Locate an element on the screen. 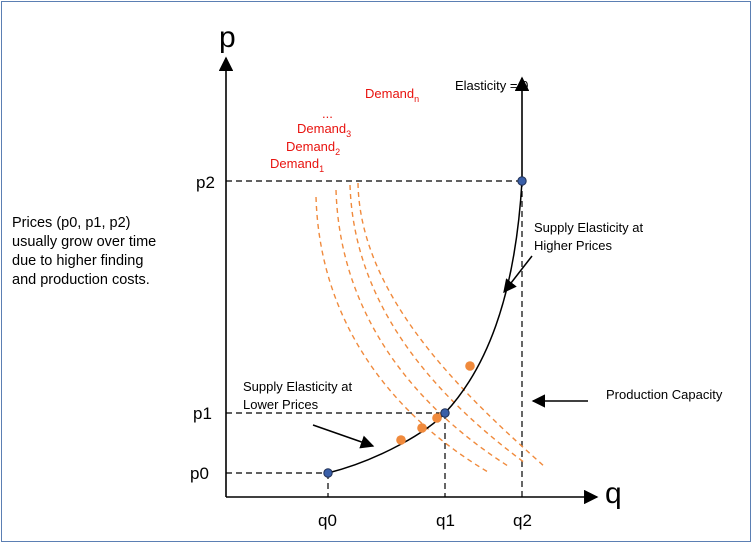 Image resolution: width=754 pixels, height=545 pixels. supply-low-label-line1: Supply Elasticity at is located at coordinates (297, 386).